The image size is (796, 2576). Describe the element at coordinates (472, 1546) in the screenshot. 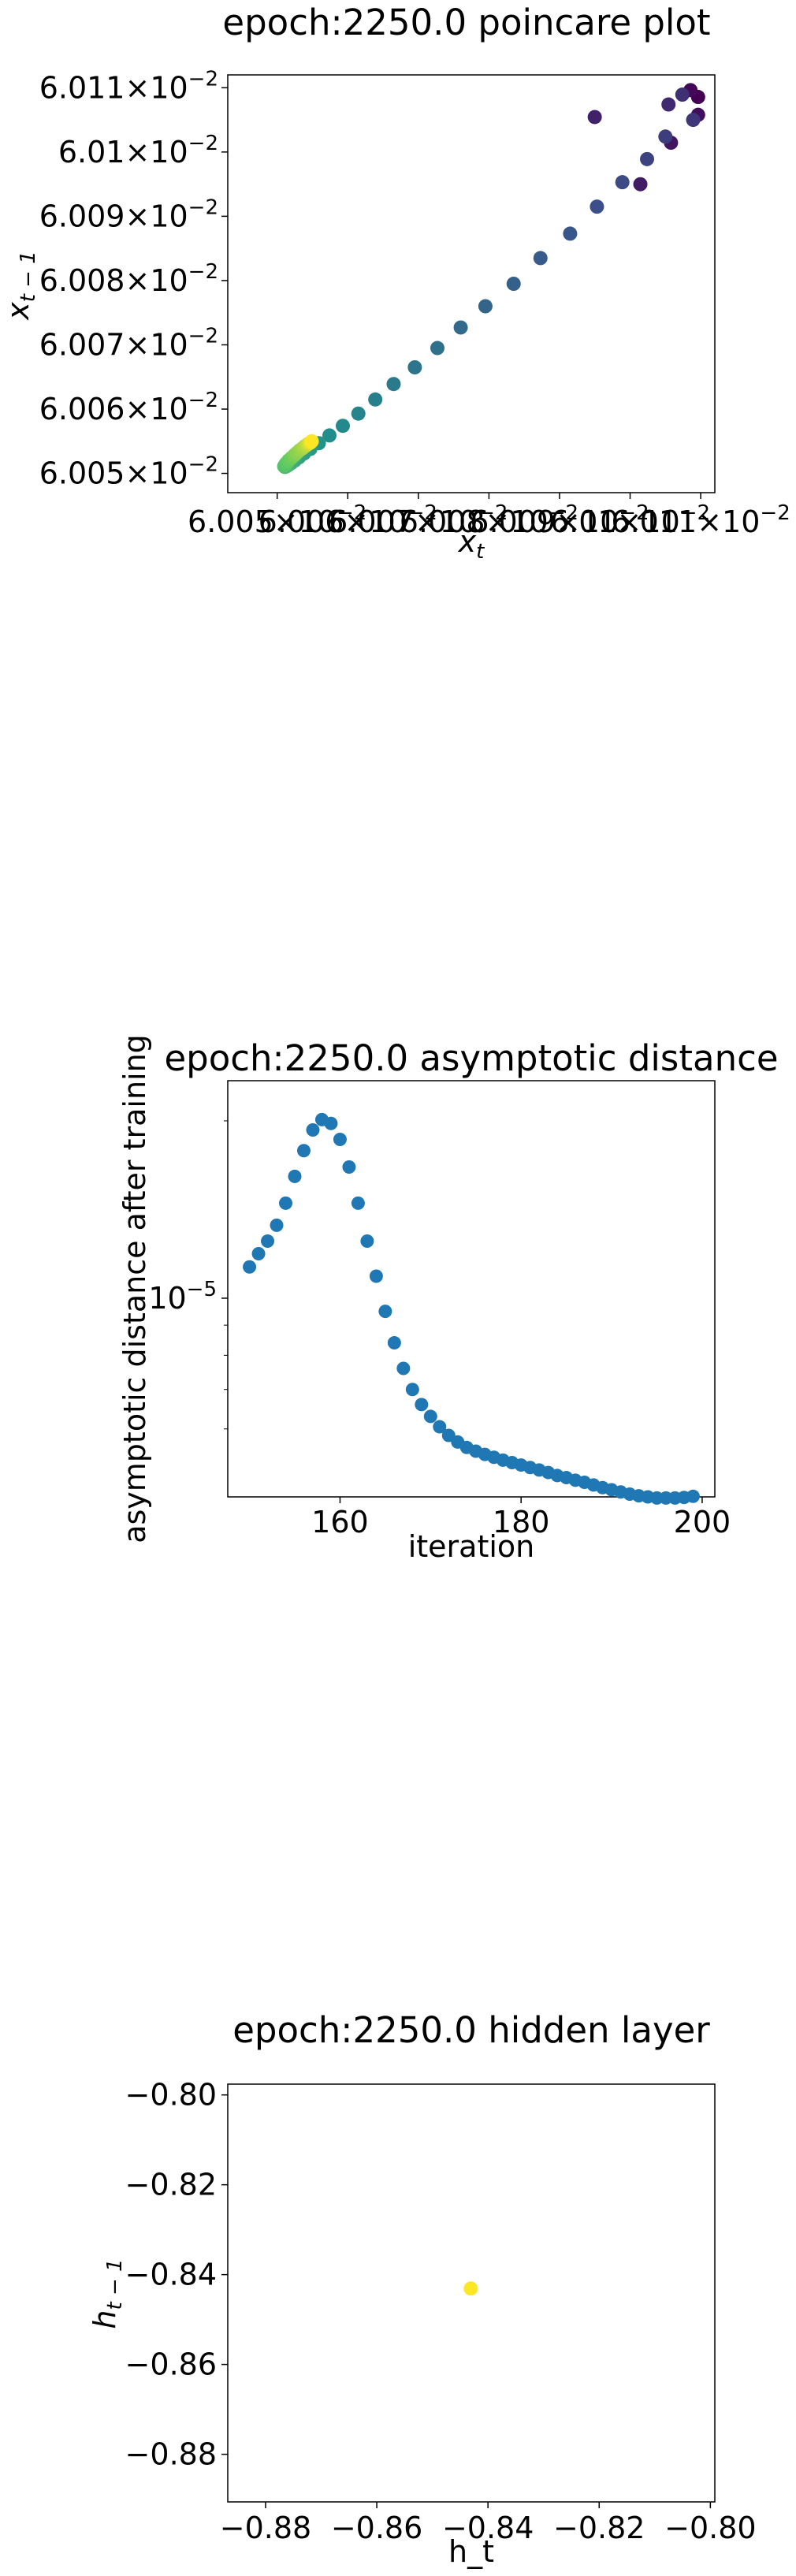

I see `asymptotic-x-label: iteration` at that location.